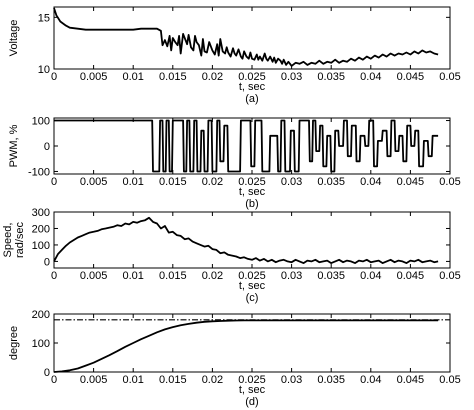 The image size is (474, 410). What do you see at coordinates (41, 213) in the screenshot?
I see `y-tick-label: 300` at bounding box center [41, 213].